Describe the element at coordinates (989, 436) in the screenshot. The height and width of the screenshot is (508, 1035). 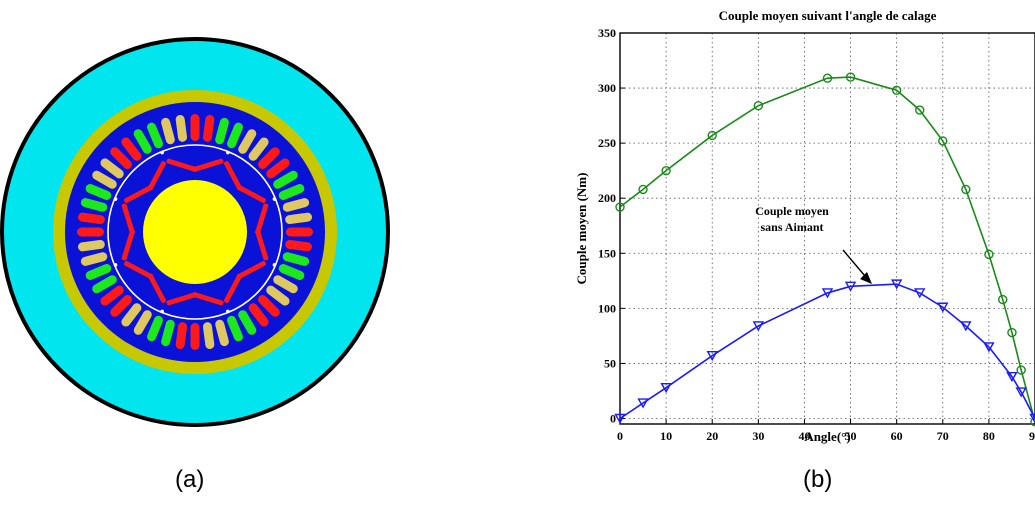
I see `x-tick-label: 80` at that location.